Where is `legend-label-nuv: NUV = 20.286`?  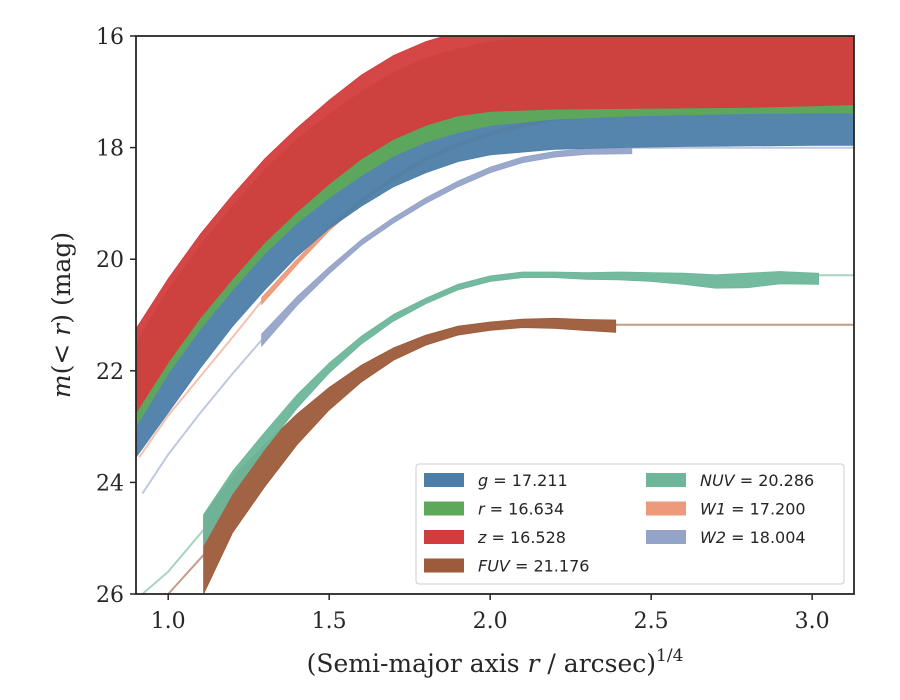 legend-label-nuv: NUV = 20.286 is located at coordinates (757, 480).